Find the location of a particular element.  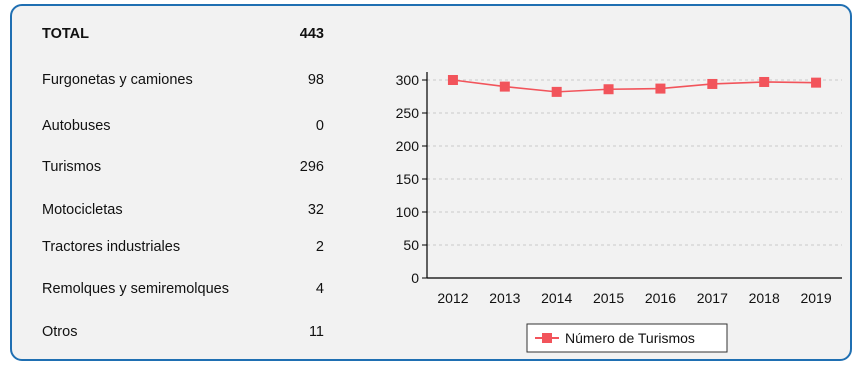

stat-label: Tractores industriales is located at coordinates (111, 247).